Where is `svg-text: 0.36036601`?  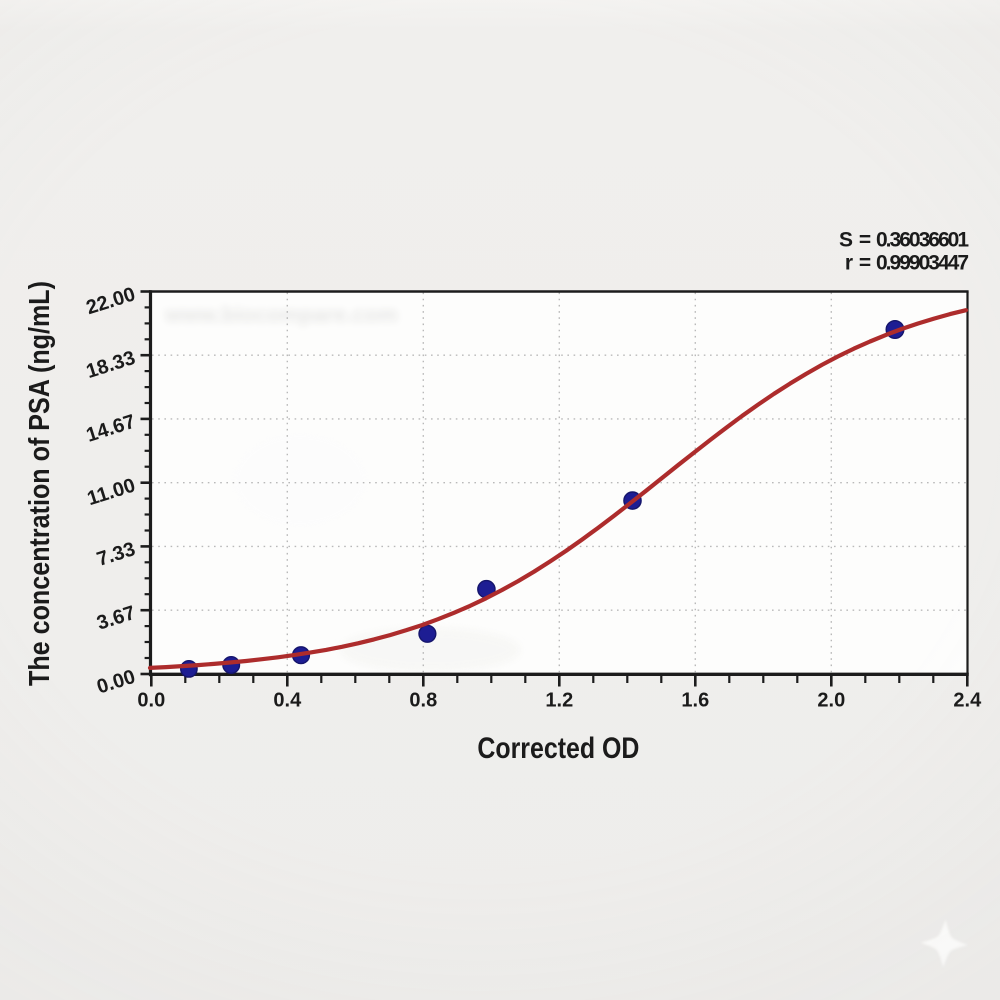 svg-text: 0.36036601 is located at coordinates (922, 240).